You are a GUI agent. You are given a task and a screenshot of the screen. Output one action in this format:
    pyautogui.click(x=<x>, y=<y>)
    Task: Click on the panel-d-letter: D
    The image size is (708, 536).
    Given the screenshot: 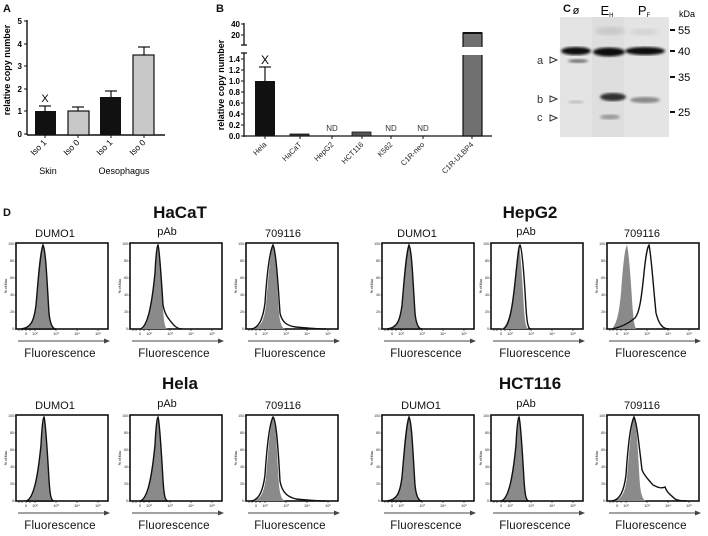 What is the action you would take?
    pyautogui.click(x=7, y=213)
    